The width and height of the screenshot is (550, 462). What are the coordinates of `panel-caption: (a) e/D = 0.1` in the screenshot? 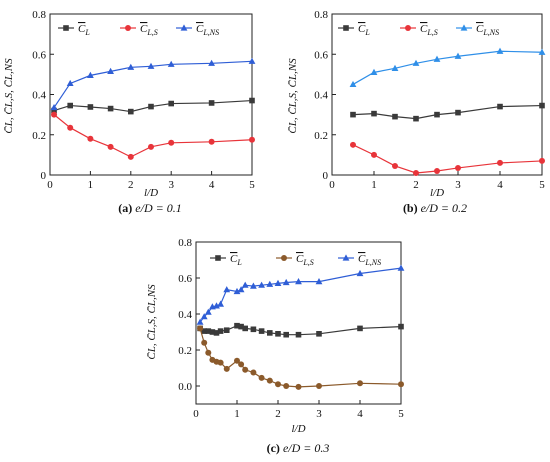 It's located at (149, 208).